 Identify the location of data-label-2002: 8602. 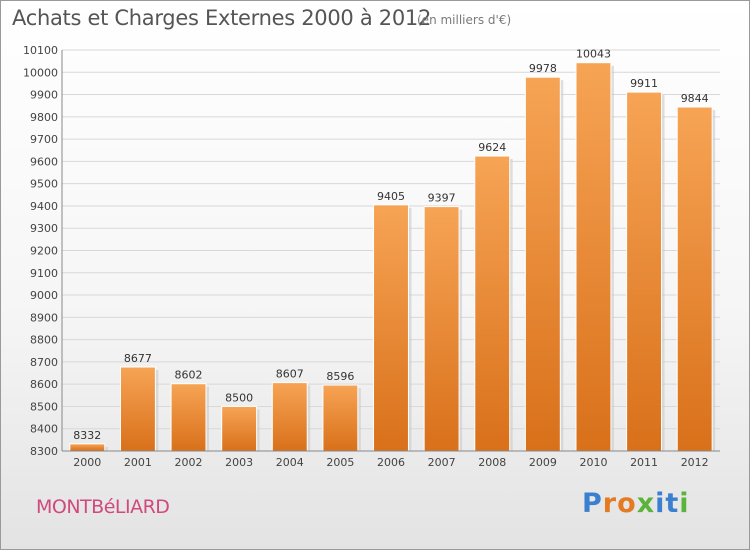
(189, 375).